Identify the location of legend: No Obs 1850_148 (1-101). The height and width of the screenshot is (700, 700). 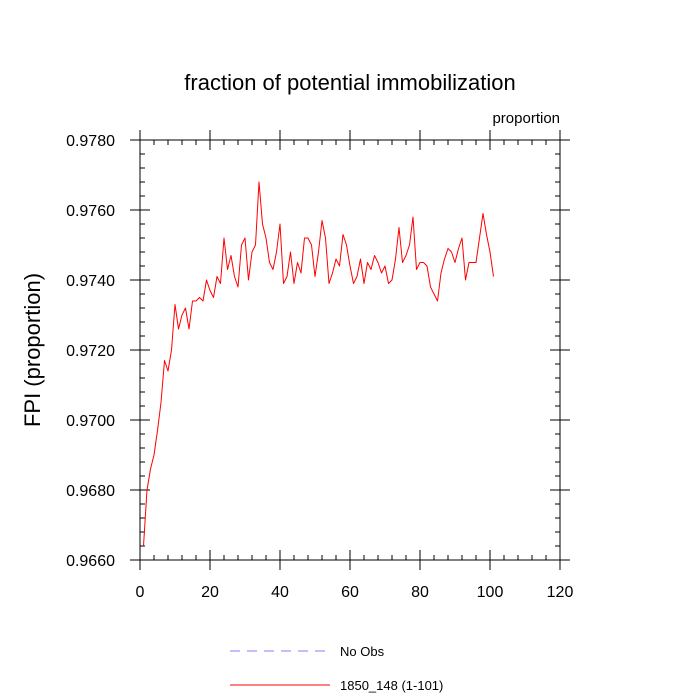
(336, 668).